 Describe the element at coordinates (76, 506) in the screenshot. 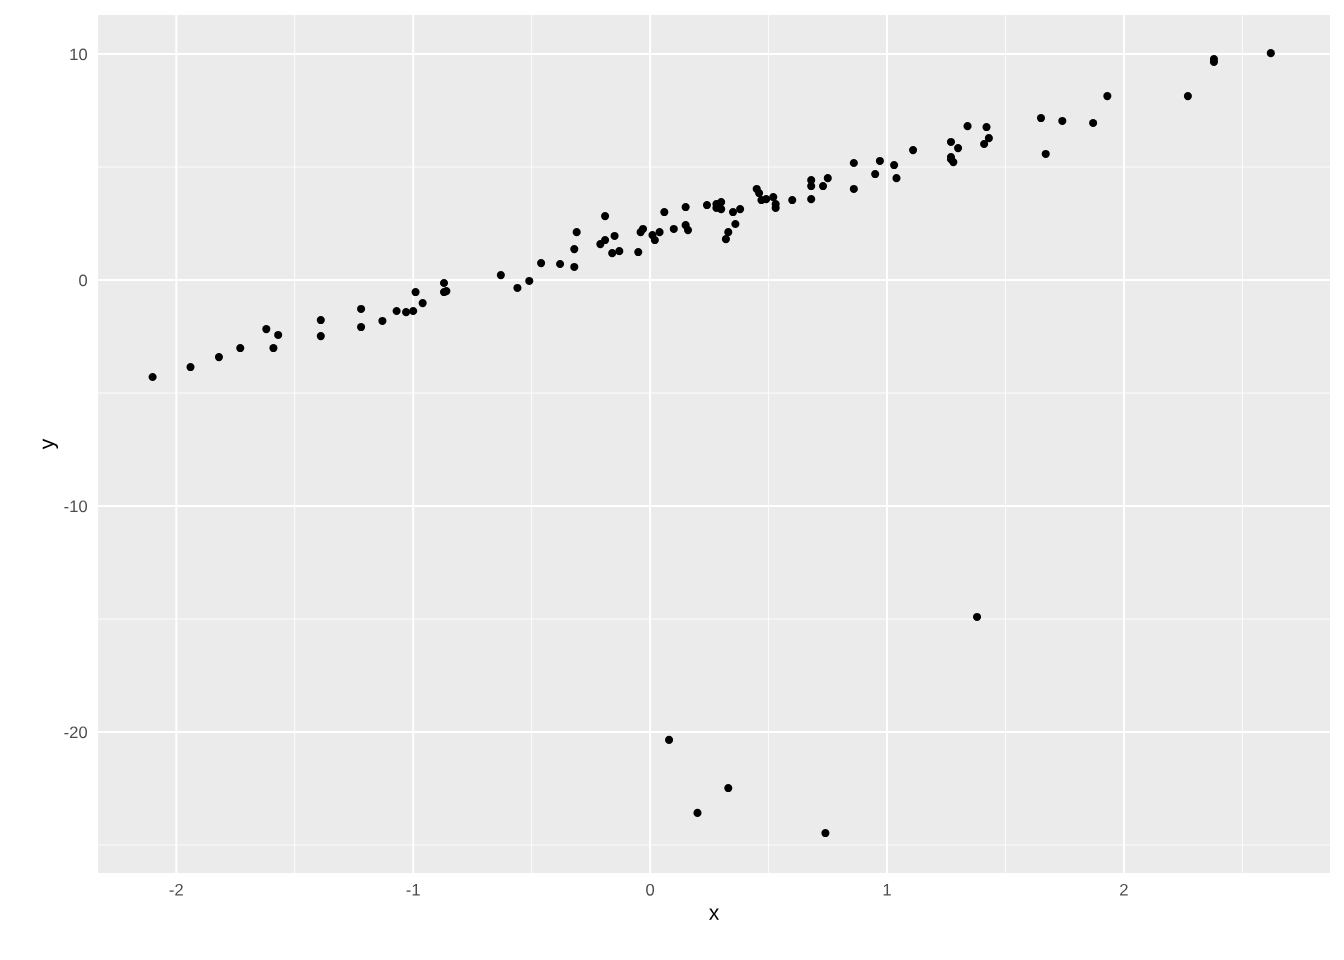

I see `y-tick-label: -10` at that location.